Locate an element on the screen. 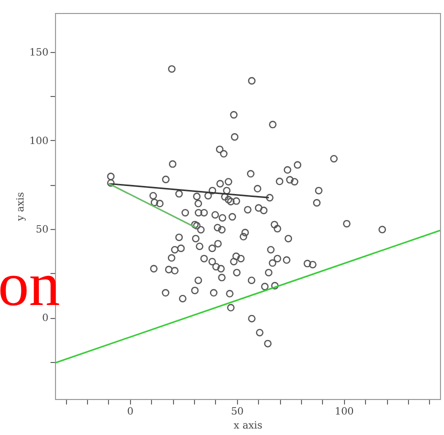 This screenshot has width=444, height=435. y-tick-label: 50 is located at coordinates (42, 230).